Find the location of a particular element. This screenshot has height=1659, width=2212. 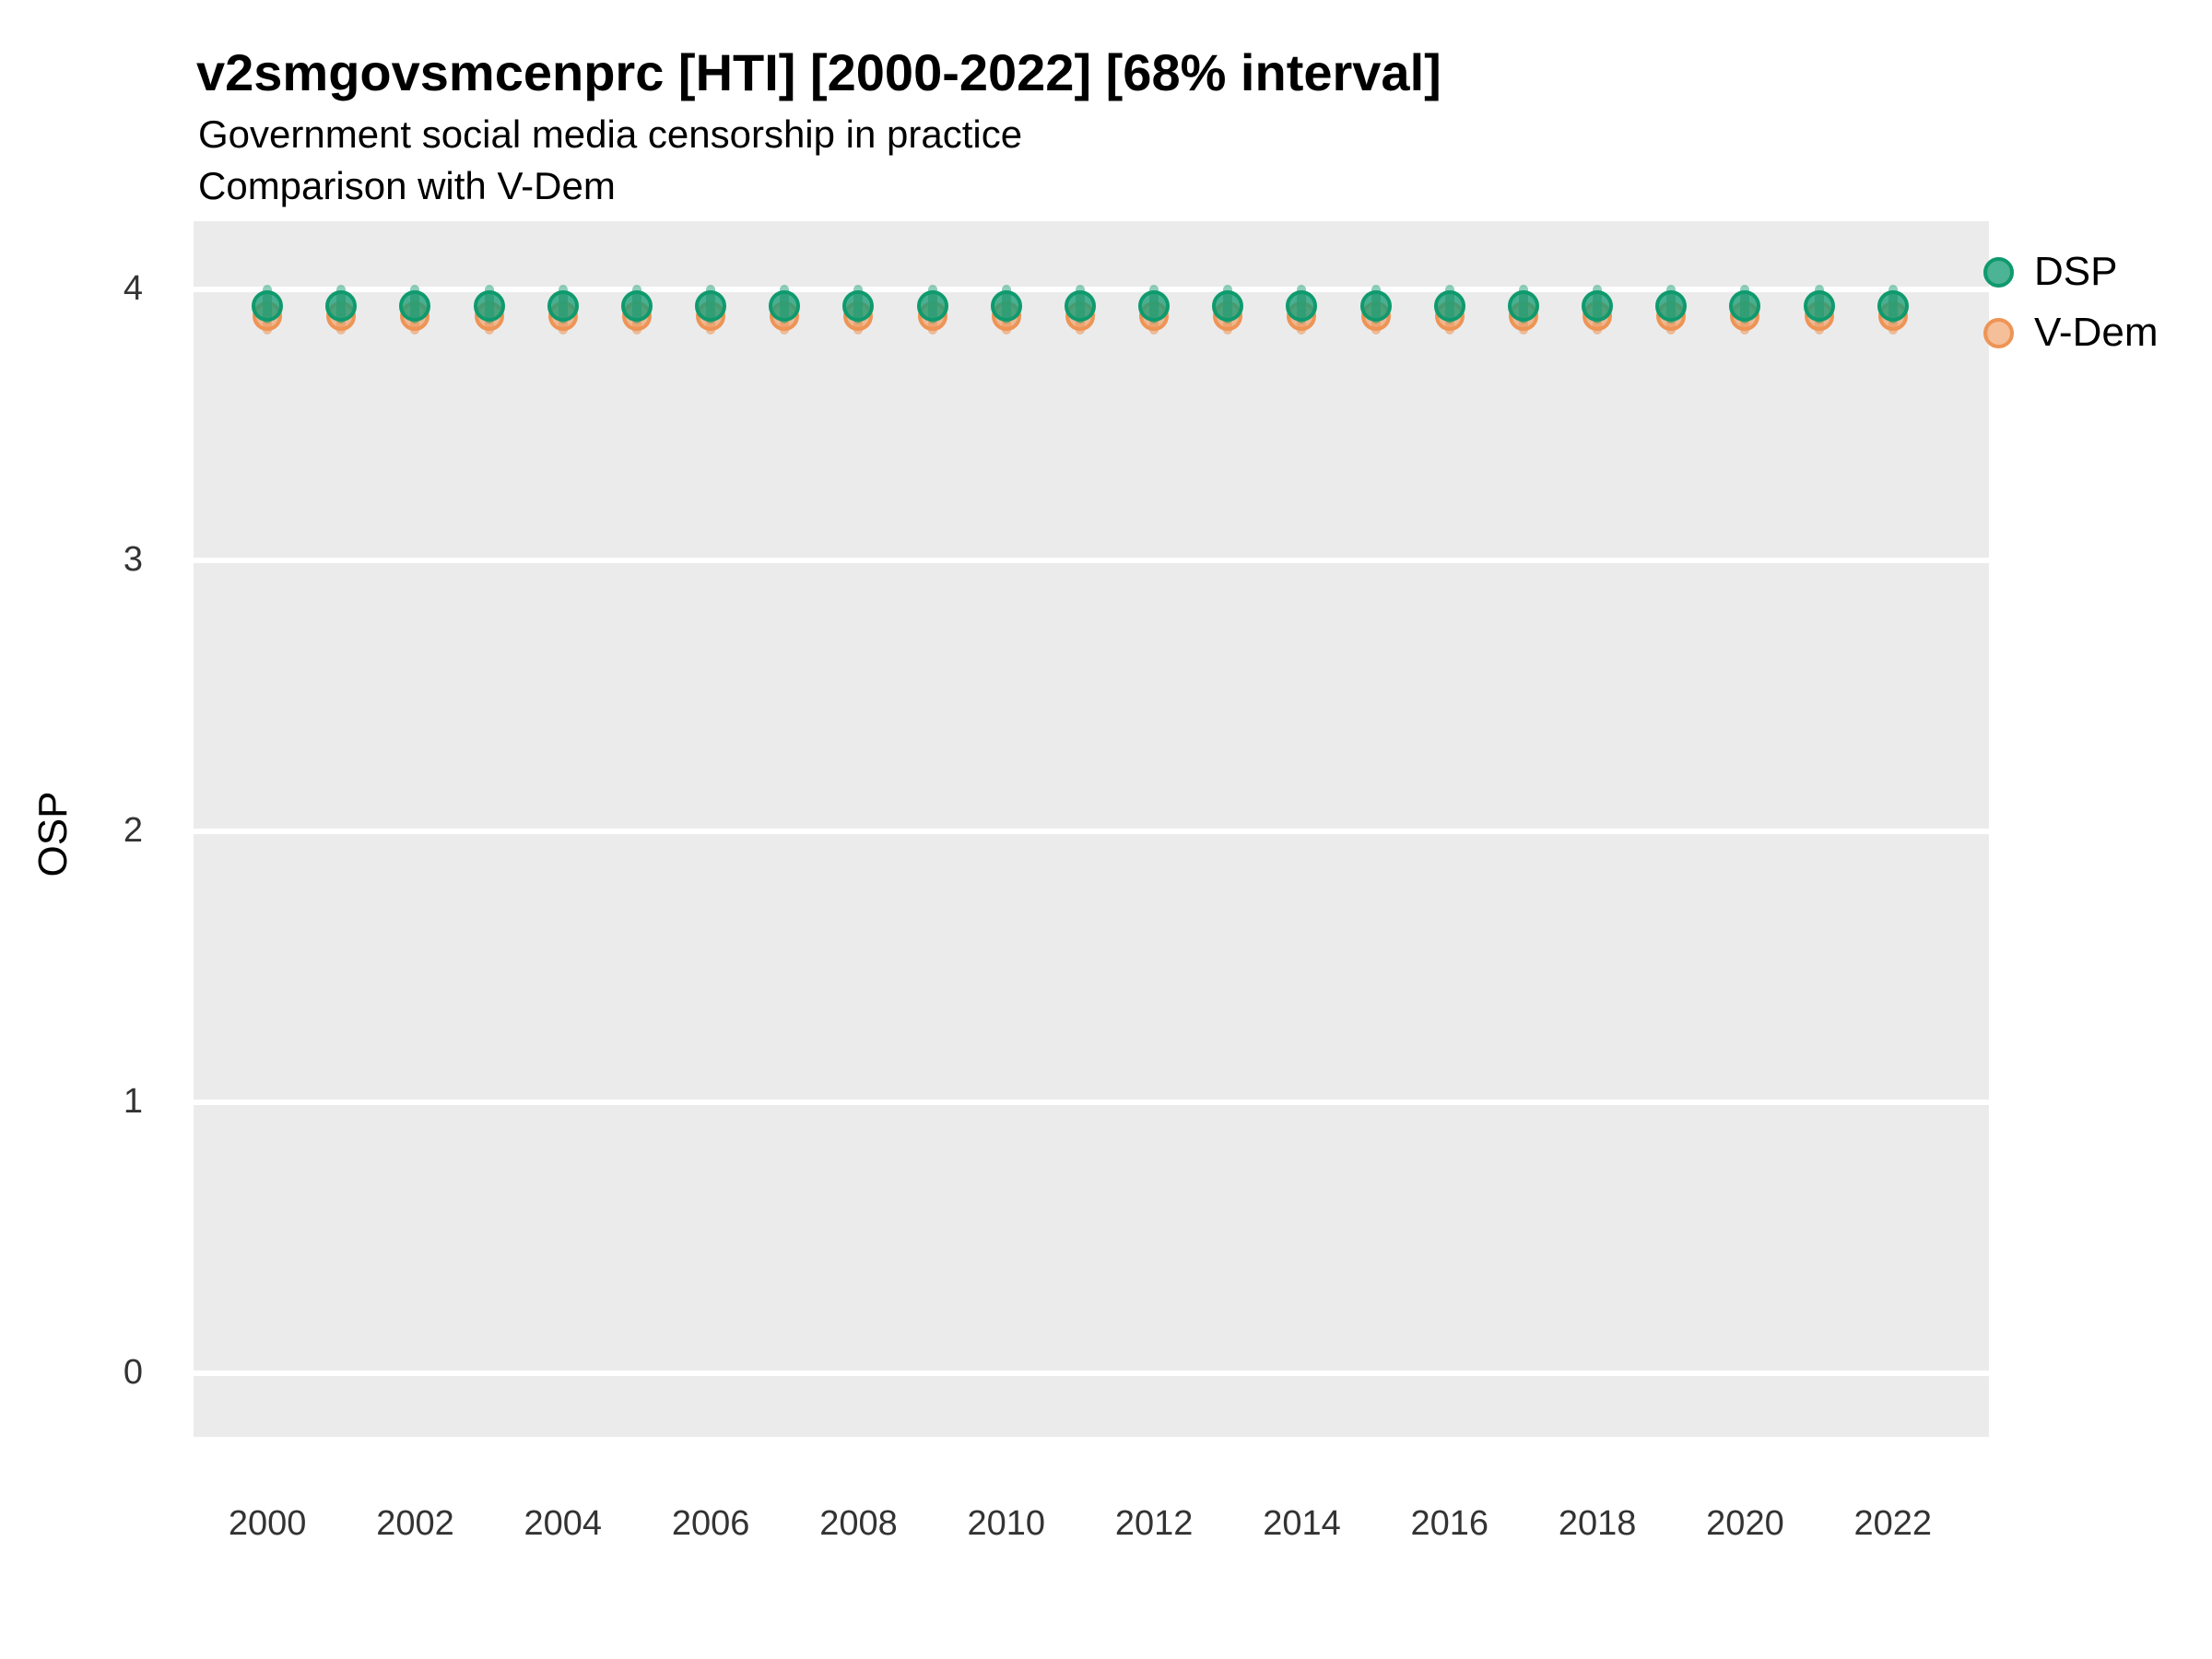

dsp-point-2018 is located at coordinates (1598, 305).